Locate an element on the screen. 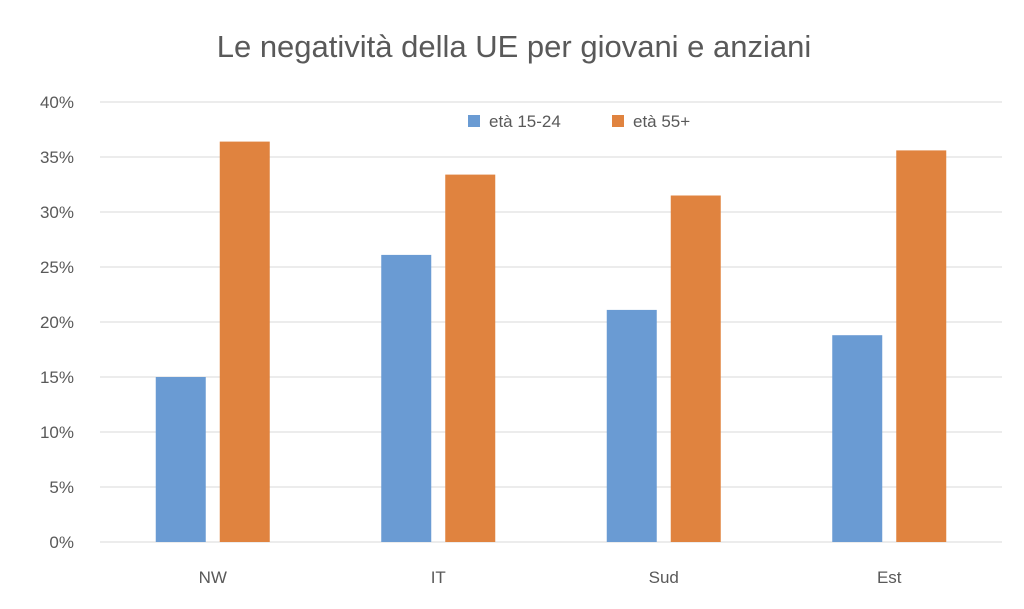 Image resolution: width=1024 pixels, height=609 pixels. x-axis-ticks: NW IT Sud Est is located at coordinates (550, 577).